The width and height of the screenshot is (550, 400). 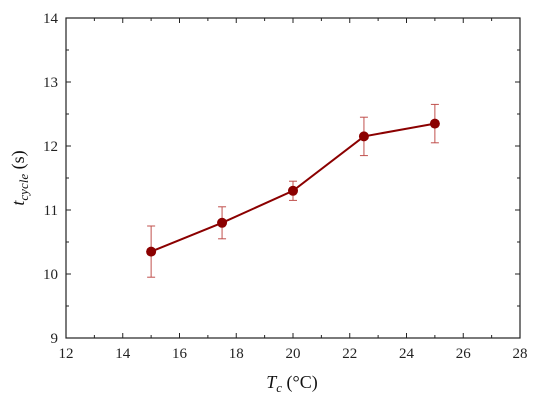 What do you see at coordinates (51, 19) in the screenshot?
I see `y-tick-label: 14` at bounding box center [51, 19].